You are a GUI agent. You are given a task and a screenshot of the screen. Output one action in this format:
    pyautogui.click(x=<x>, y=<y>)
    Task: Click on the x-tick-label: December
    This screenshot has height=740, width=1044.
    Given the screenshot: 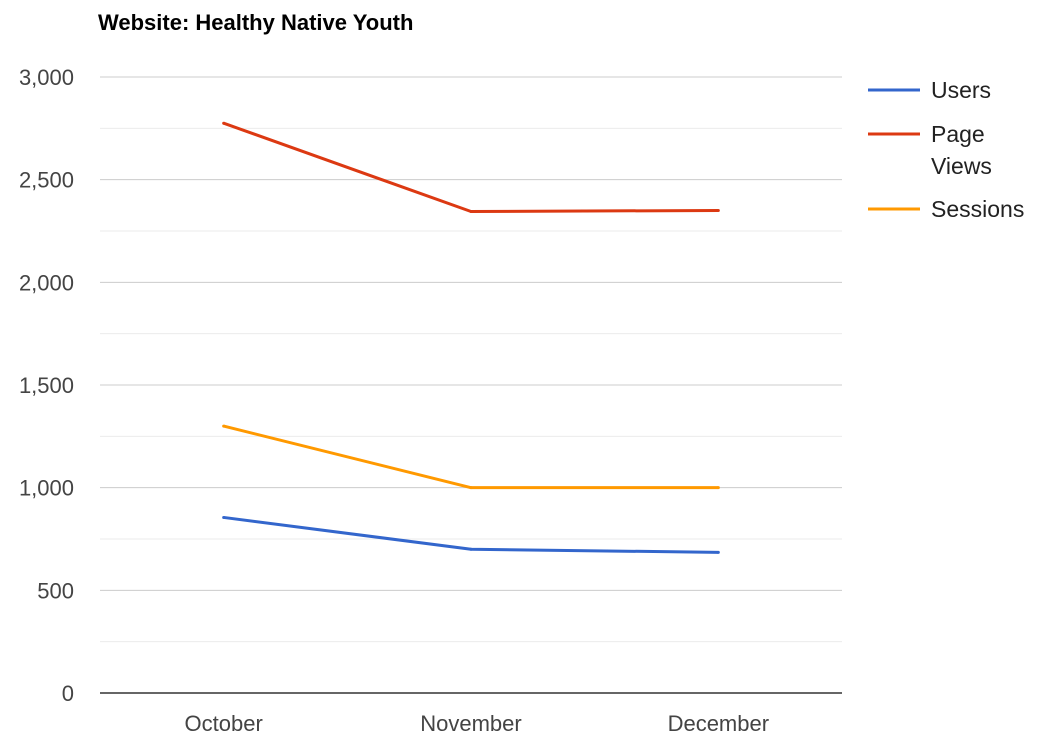 What is the action you would take?
    pyautogui.click(x=718, y=723)
    